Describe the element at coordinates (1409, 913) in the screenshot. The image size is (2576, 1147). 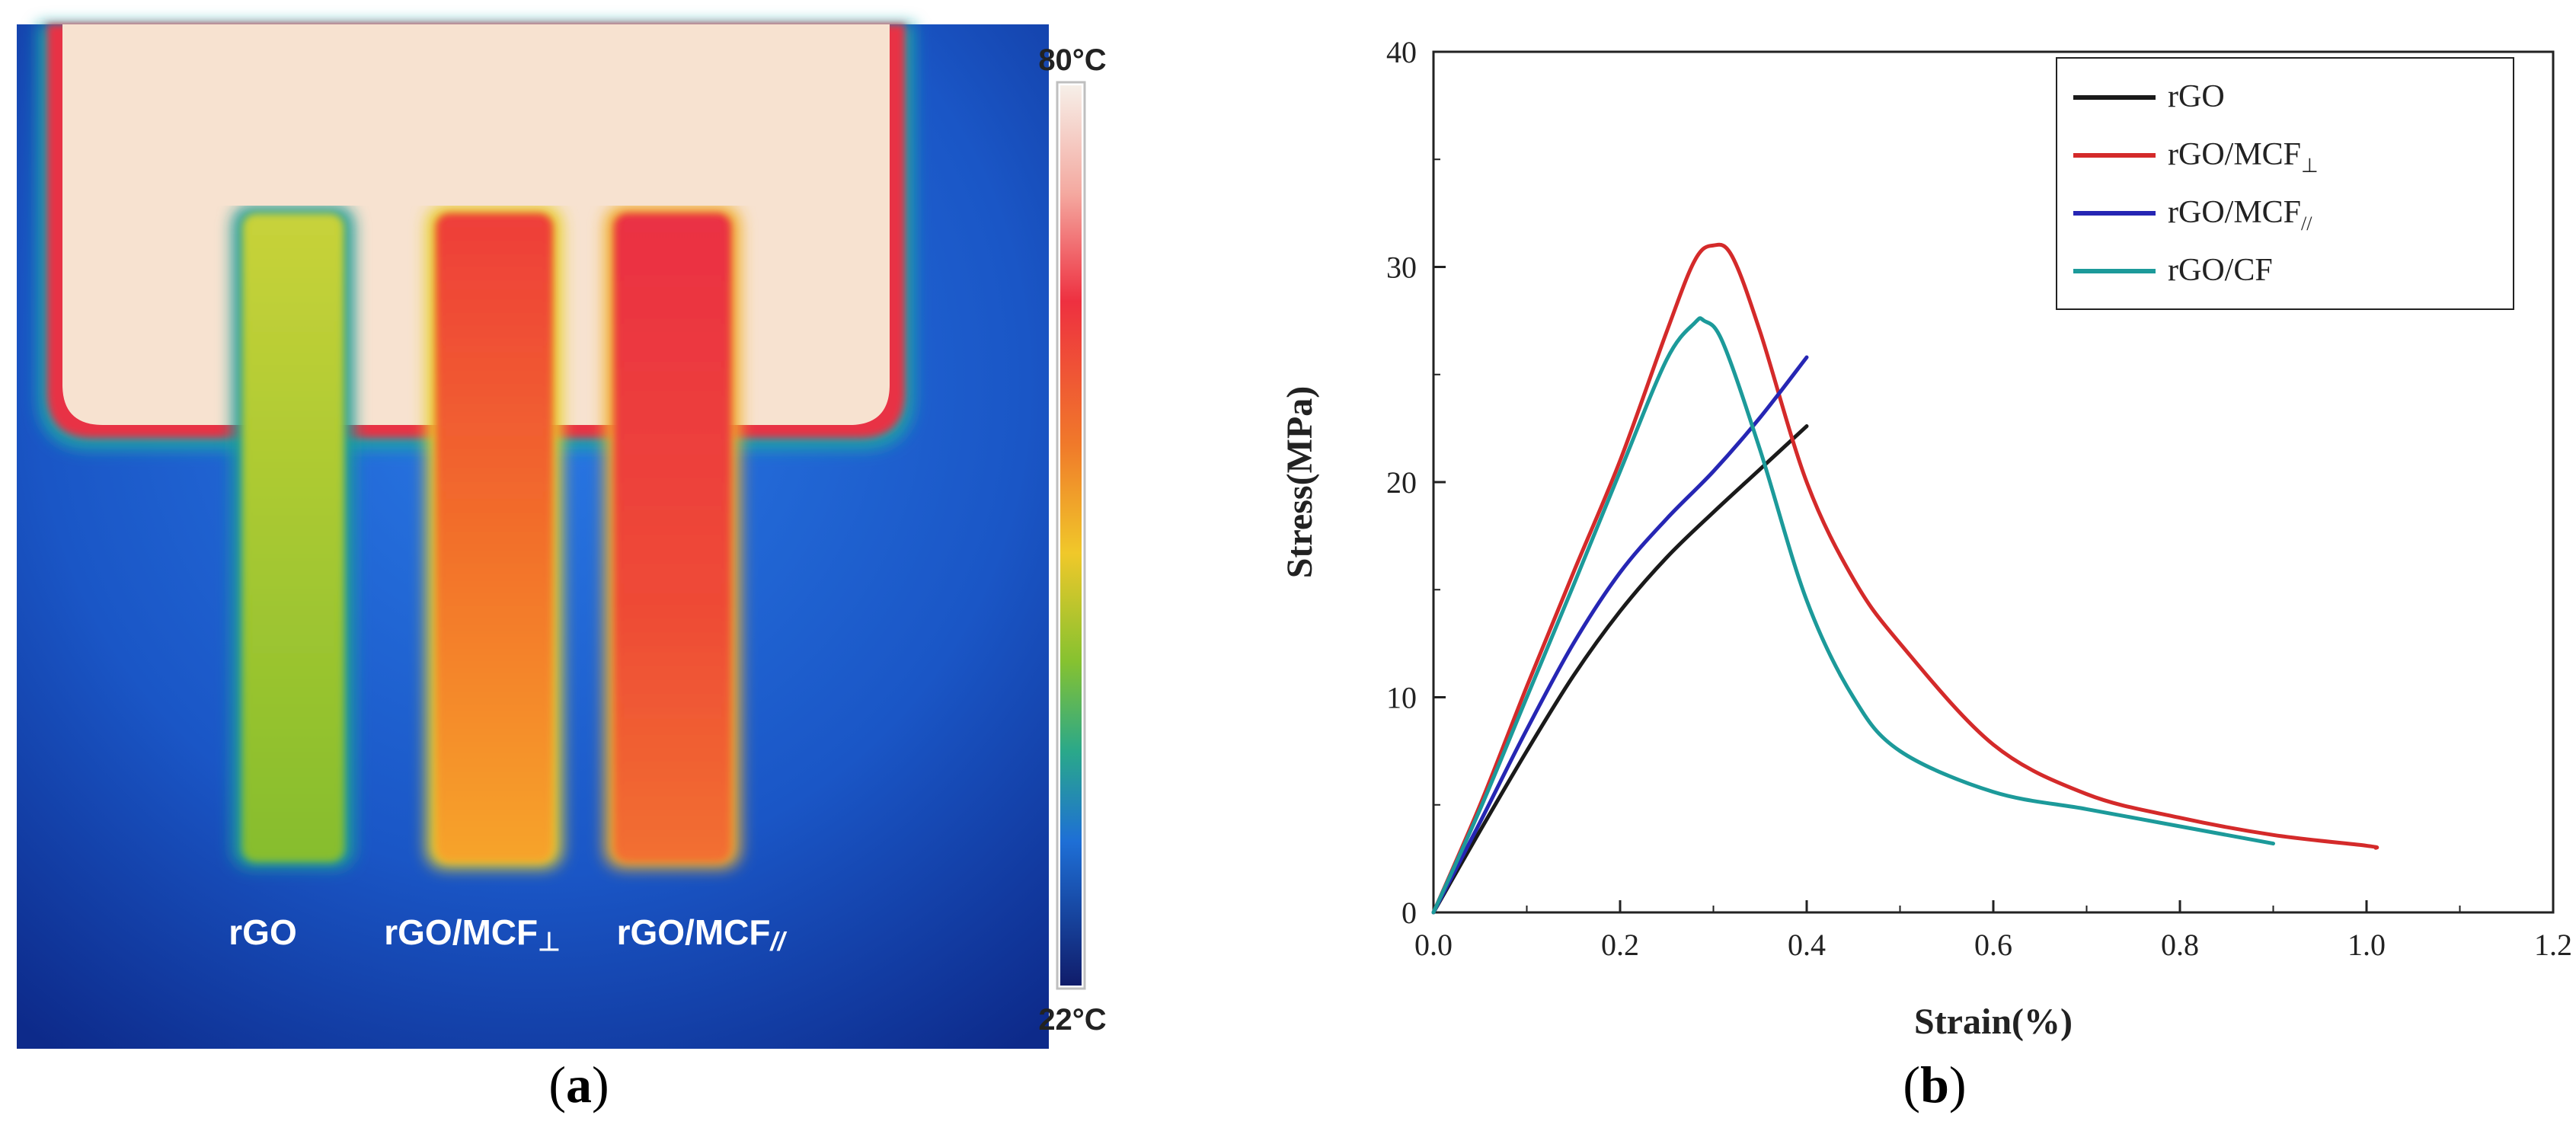
I see `y-tick-label: 0` at that location.